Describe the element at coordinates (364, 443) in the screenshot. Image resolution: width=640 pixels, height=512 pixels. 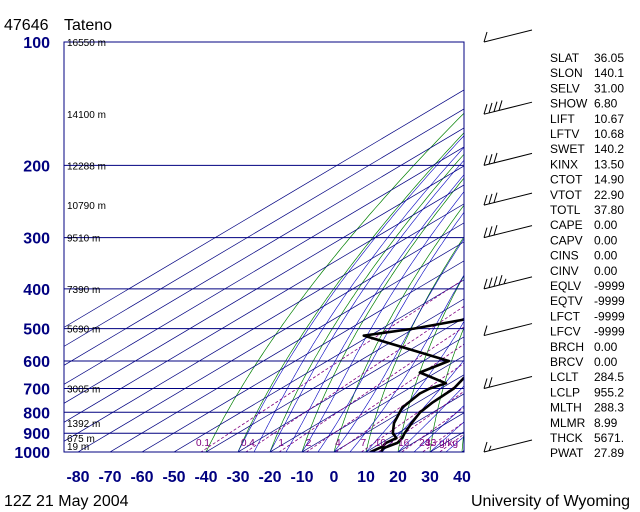
I see `mixing-ratio-label: 7` at that location.